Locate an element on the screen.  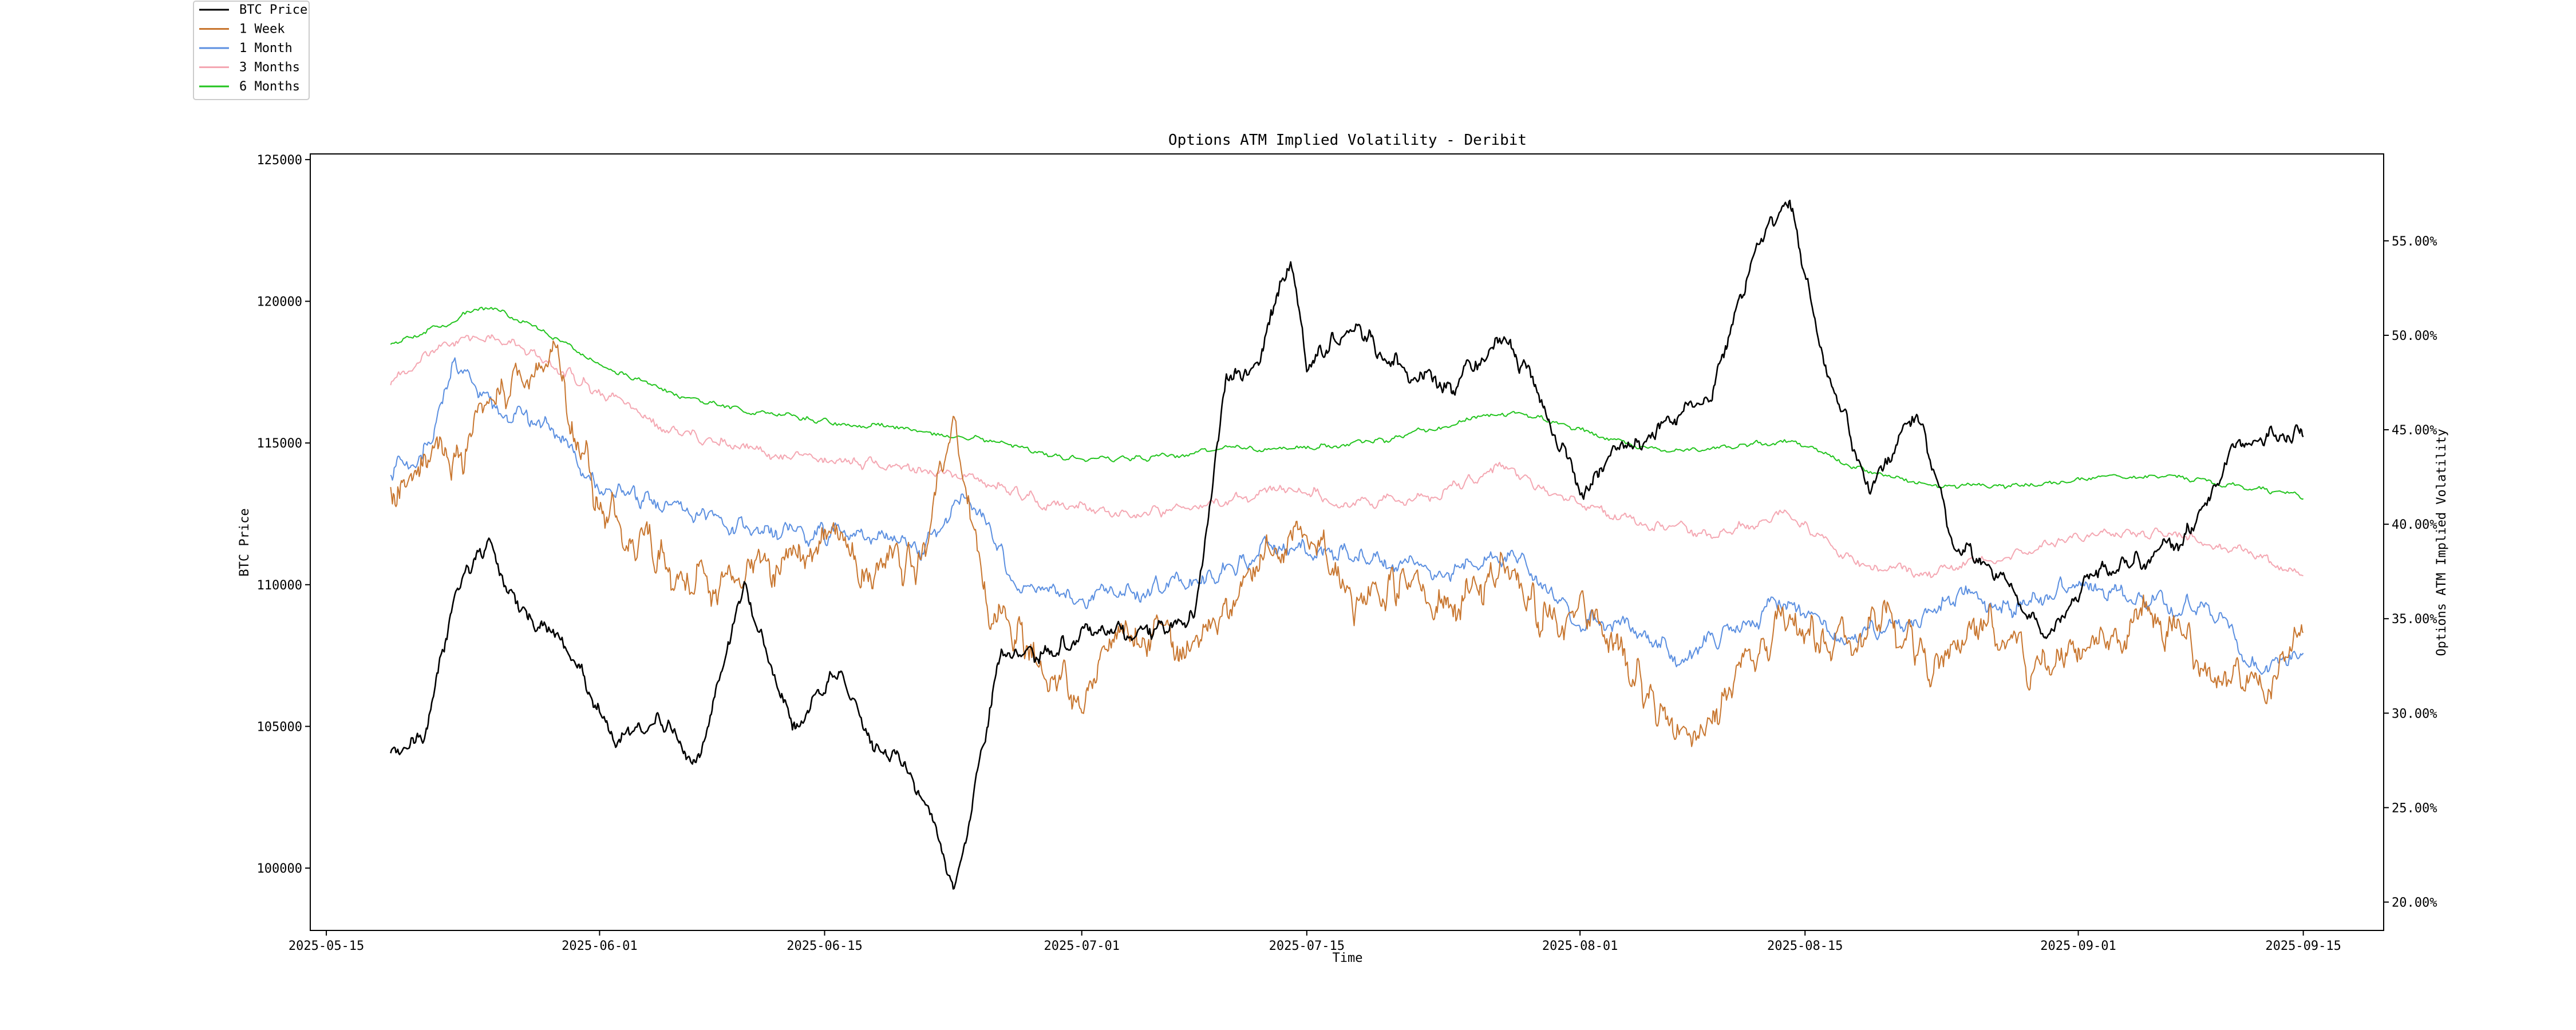
legend-label: 3 Months is located at coordinates (269, 68).